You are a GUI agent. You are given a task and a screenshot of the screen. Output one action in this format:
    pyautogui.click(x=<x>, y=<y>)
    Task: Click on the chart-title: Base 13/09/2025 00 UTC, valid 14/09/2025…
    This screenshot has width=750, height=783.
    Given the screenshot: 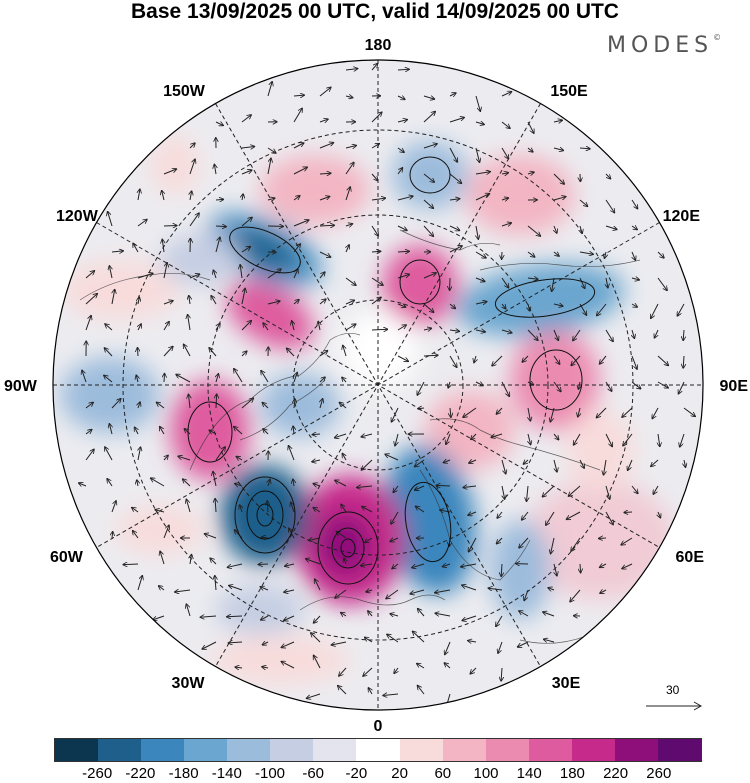 What is the action you would take?
    pyautogui.click(x=375, y=11)
    